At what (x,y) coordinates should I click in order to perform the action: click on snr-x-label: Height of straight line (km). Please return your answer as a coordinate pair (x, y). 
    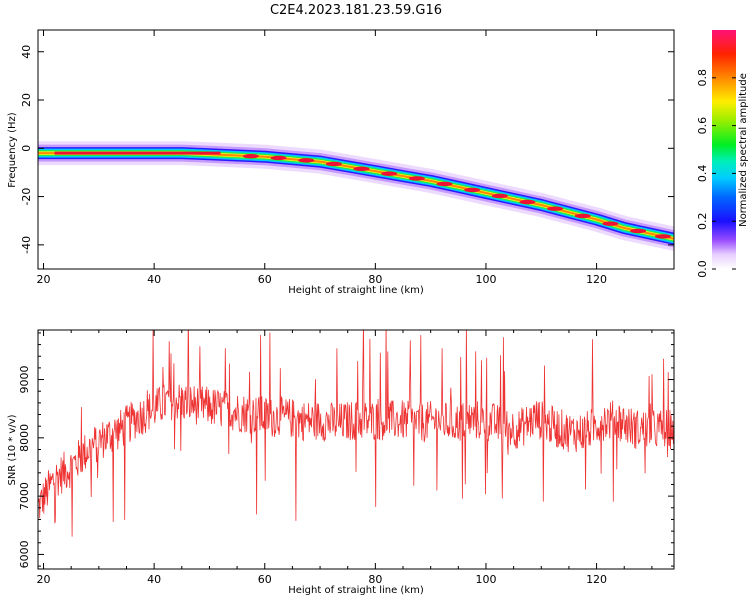
    Looking at the image, I should click on (356, 590).